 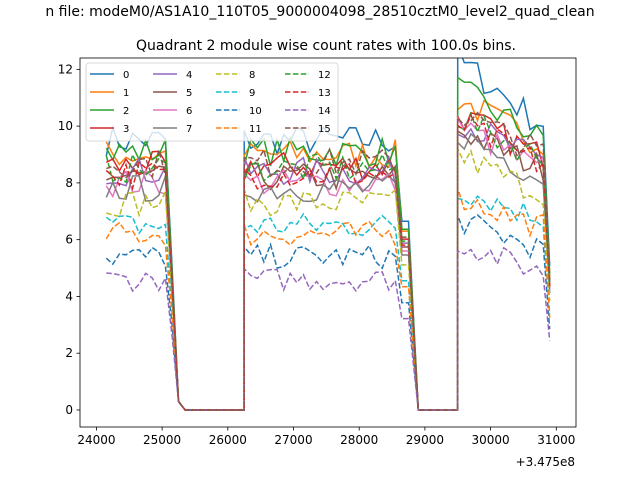 I want to click on y-tick-label: 12, so click(x=65, y=69).